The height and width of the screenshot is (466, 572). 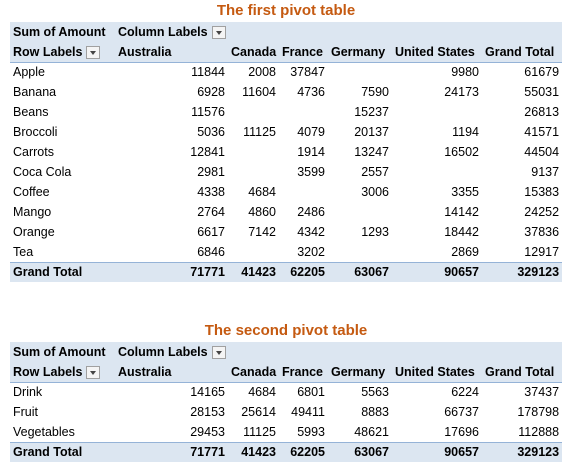 I want to click on row-label: Carrots, so click(x=33, y=152).